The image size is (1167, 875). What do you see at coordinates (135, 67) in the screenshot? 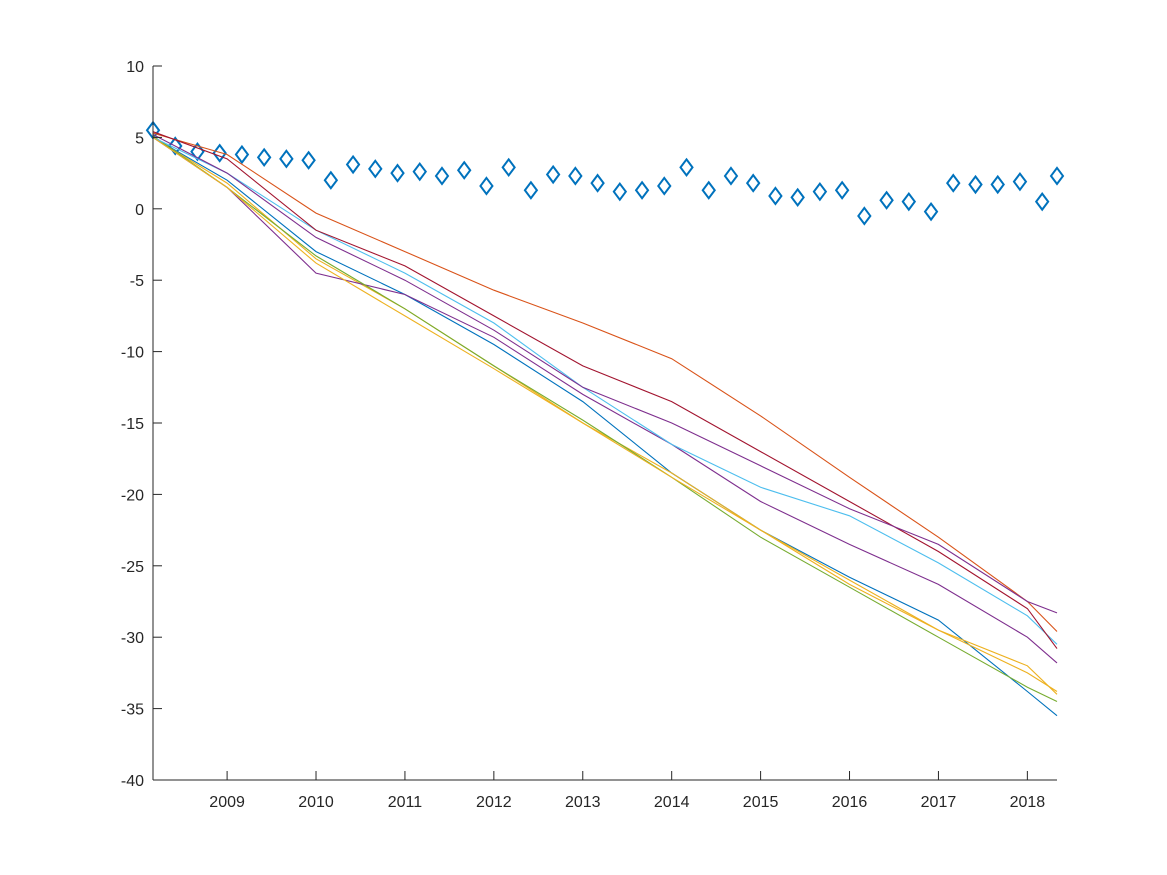
I see `y-tick-label: 10` at bounding box center [135, 67].